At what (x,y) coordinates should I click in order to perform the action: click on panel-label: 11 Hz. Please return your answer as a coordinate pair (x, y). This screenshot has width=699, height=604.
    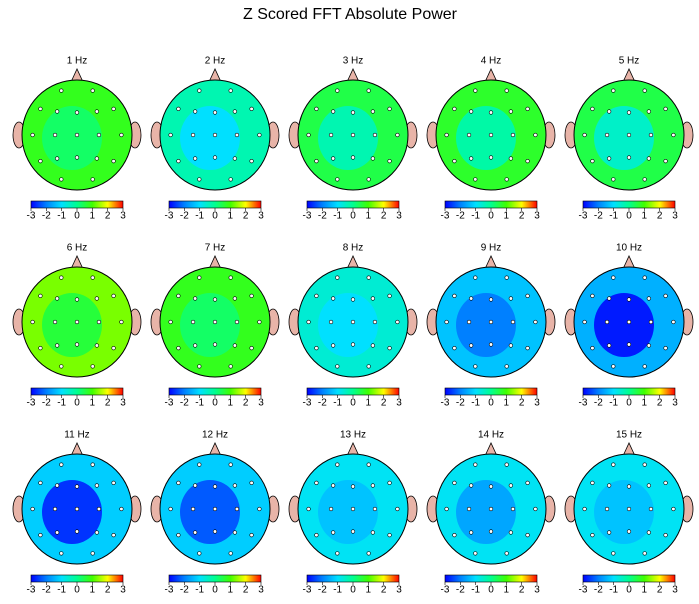
    Looking at the image, I should click on (76, 435).